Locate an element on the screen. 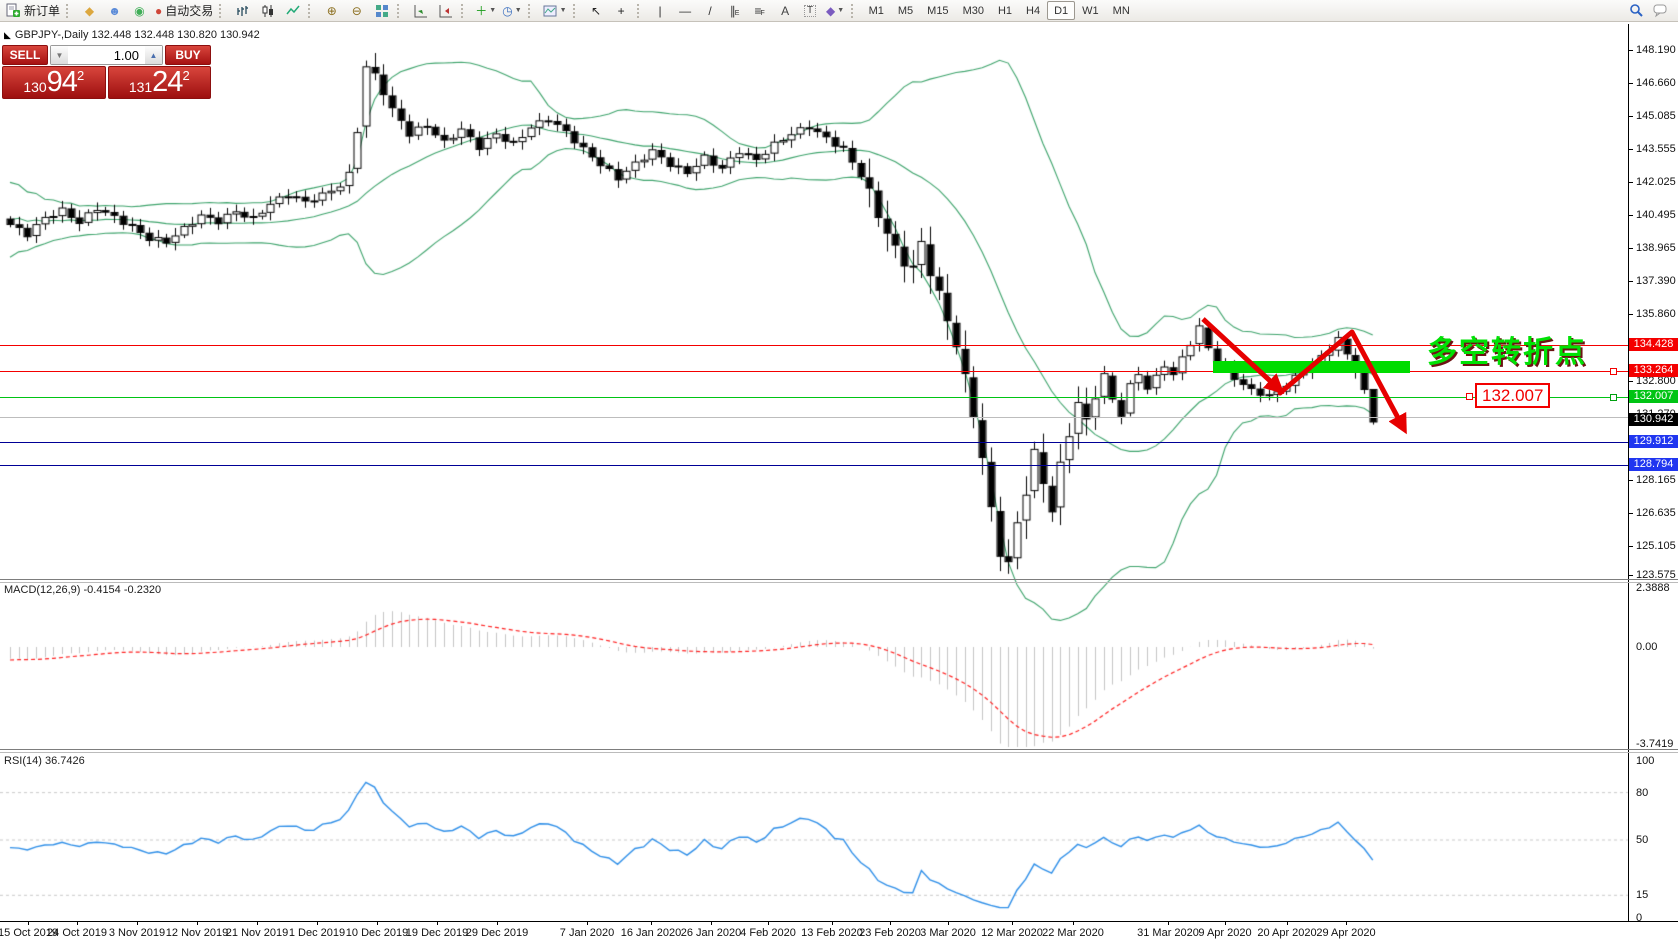  toolbar-right-icons is located at coordinates (1652, 11).